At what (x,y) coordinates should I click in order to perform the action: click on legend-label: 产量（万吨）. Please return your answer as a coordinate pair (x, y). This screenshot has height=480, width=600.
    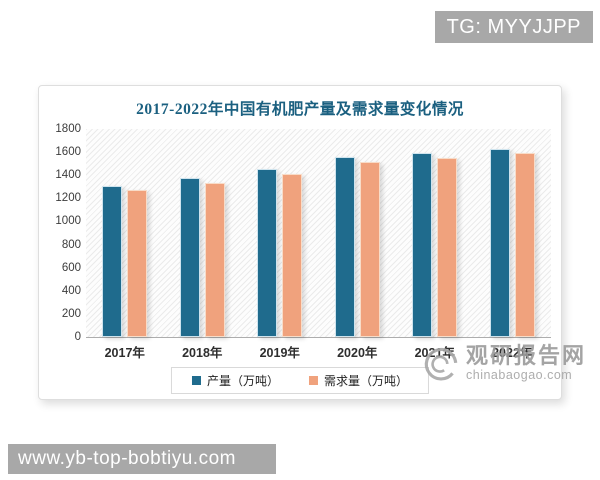
    Looking at the image, I should click on (242, 381).